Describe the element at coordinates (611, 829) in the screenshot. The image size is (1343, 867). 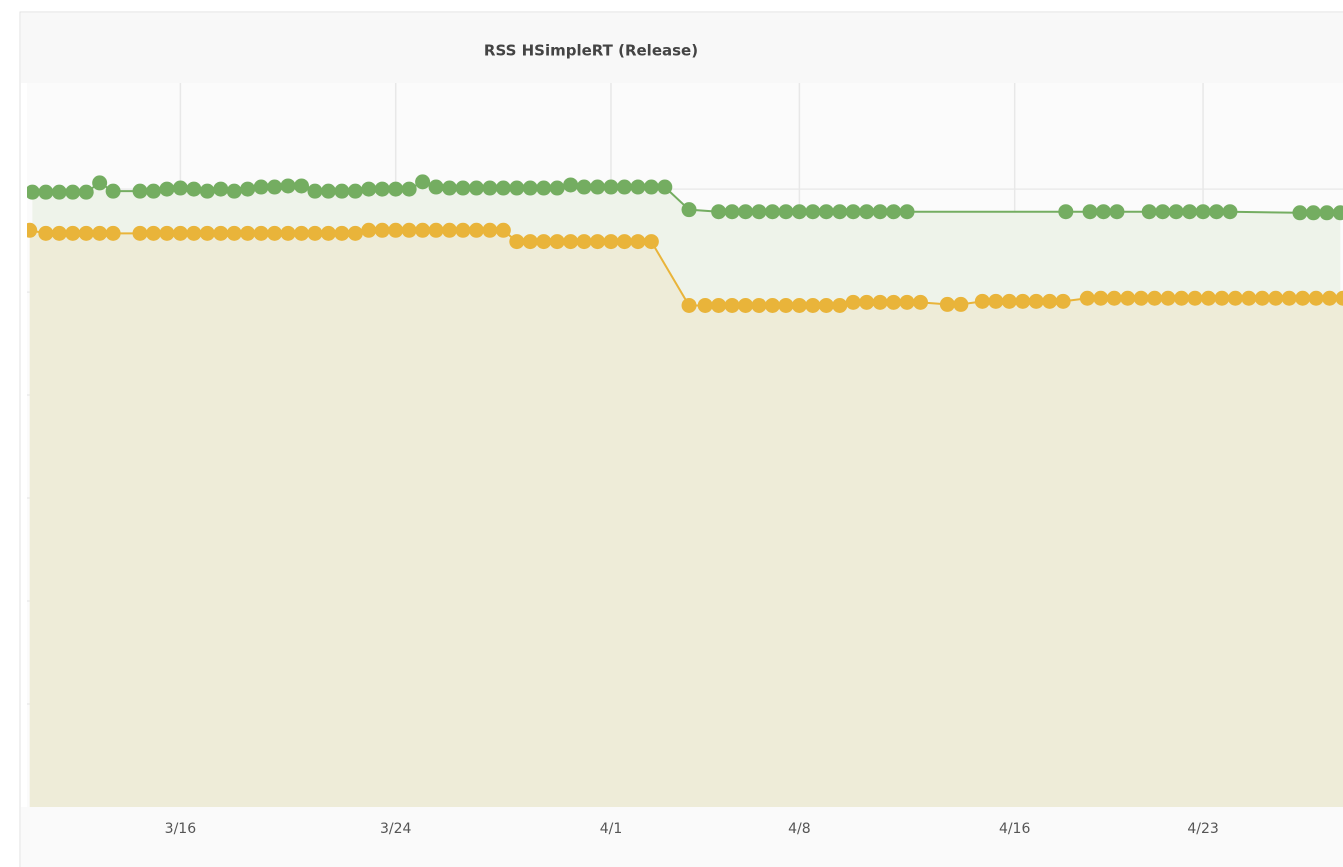
I see `x-tick-label: 4/1` at that location.